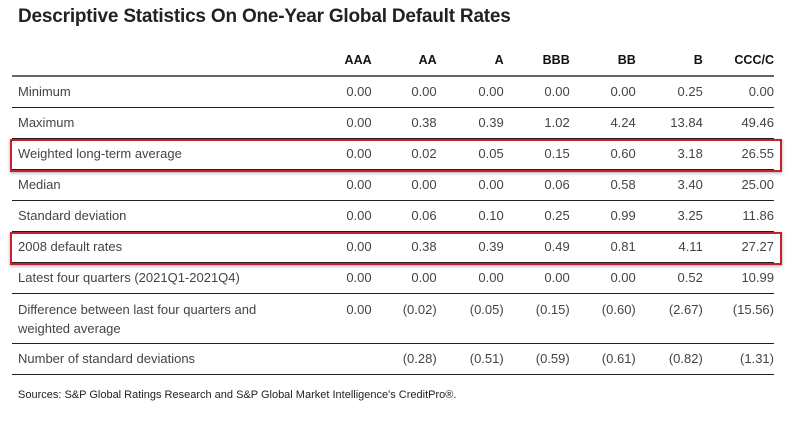 The height and width of the screenshot is (423, 800). I want to click on cell-value: 0.10, so click(470, 216).